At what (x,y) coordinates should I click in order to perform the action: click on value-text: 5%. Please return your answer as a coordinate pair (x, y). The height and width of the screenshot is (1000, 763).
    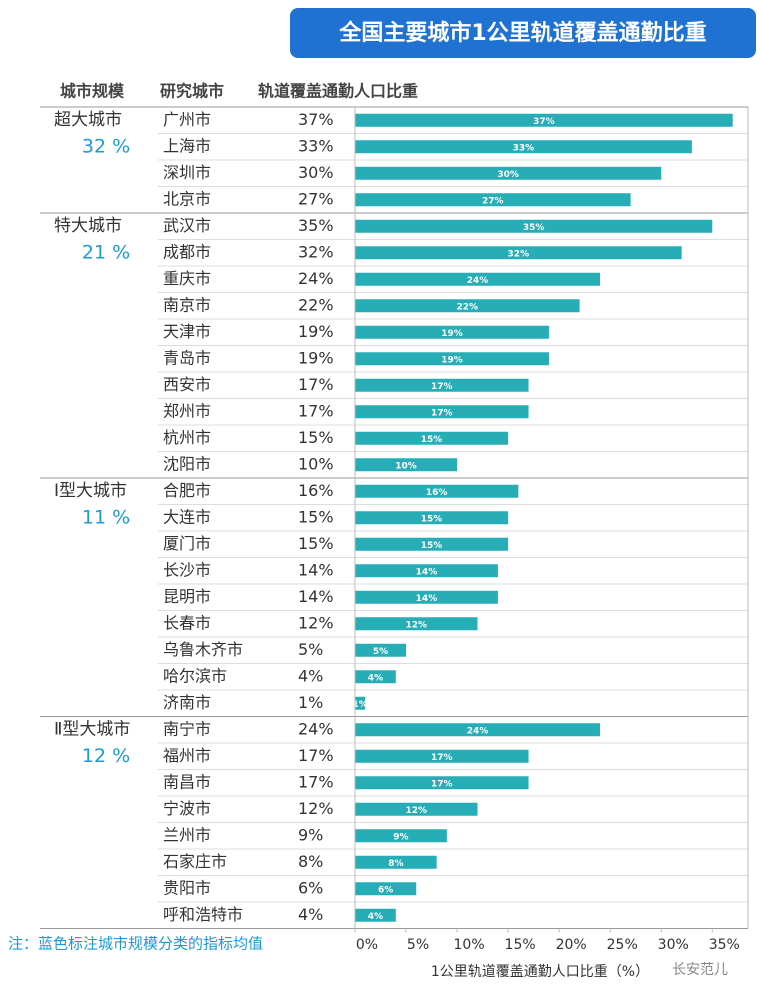
    Looking at the image, I should click on (310, 649).